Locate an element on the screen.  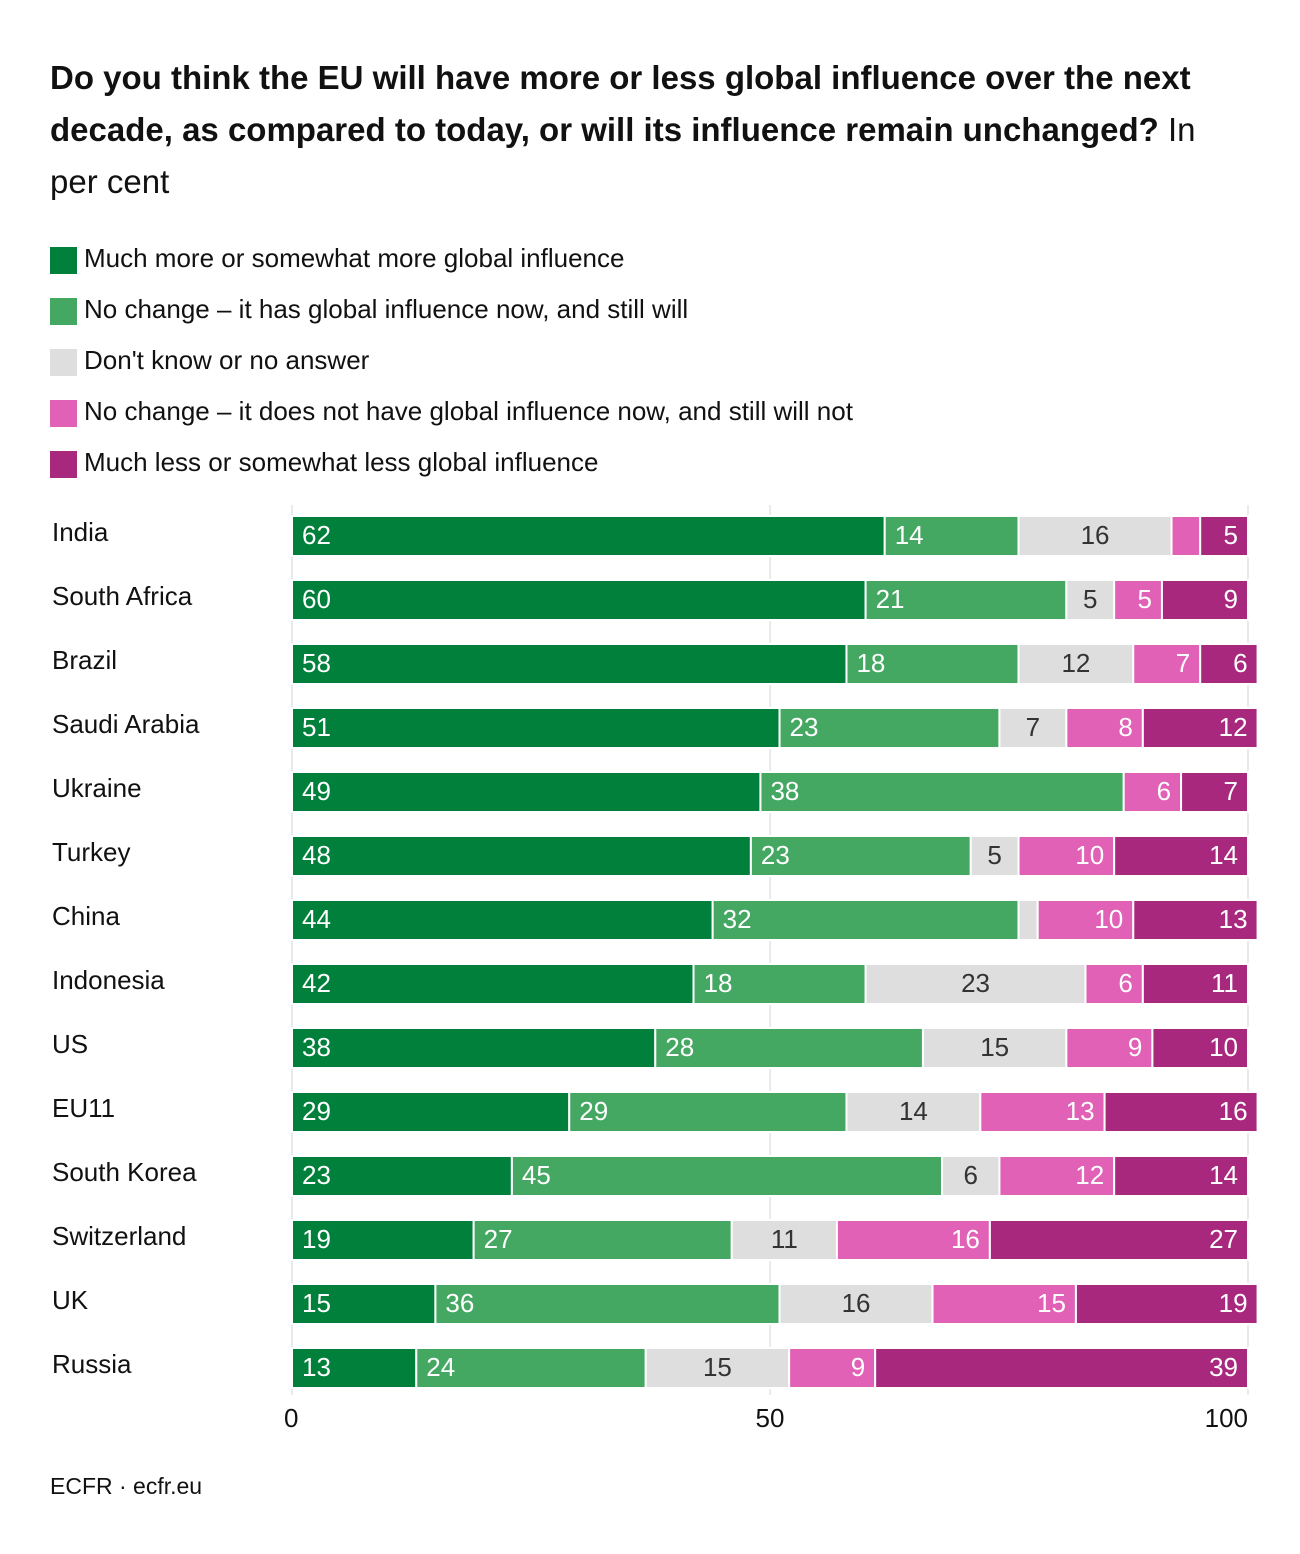
data-label: 9 is located at coordinates (1231, 599).